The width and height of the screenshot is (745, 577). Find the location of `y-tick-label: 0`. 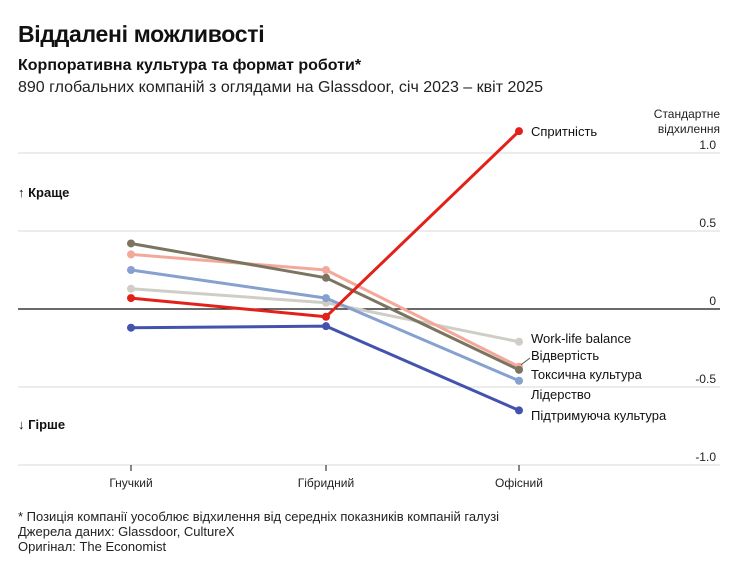

y-tick-label: 0 is located at coordinates (712, 301).